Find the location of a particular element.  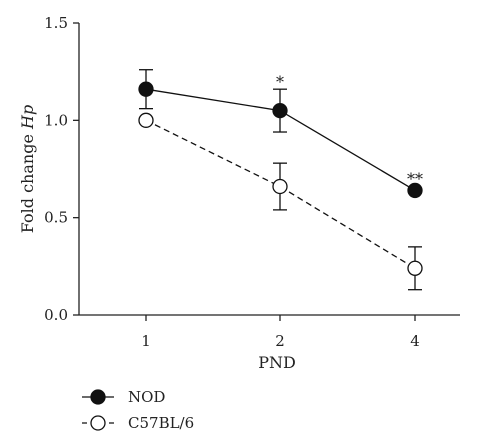

x-ticks: 1 2 4 is located at coordinates (280, 332).